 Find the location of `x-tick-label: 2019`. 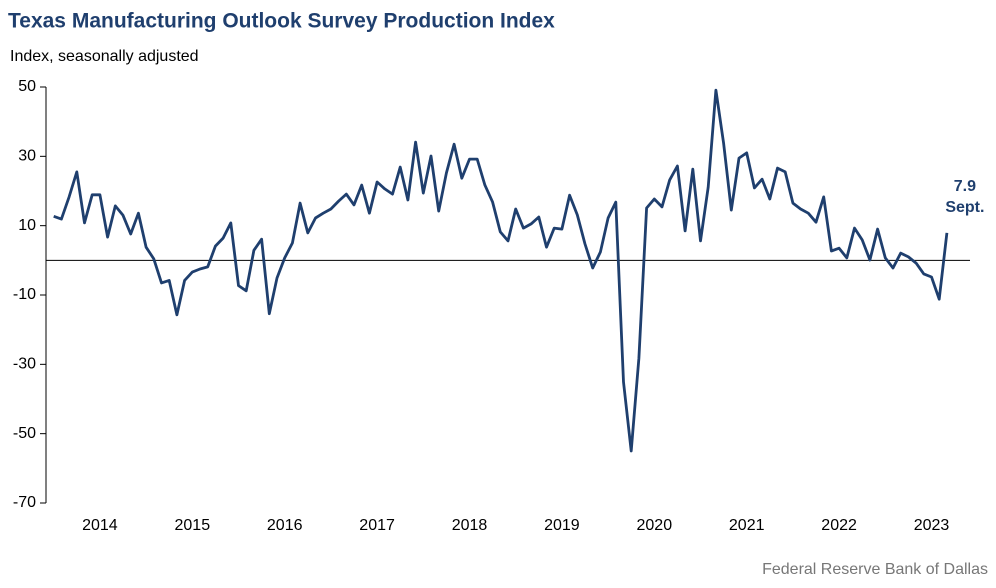

x-tick-label: 2019 is located at coordinates (562, 525).